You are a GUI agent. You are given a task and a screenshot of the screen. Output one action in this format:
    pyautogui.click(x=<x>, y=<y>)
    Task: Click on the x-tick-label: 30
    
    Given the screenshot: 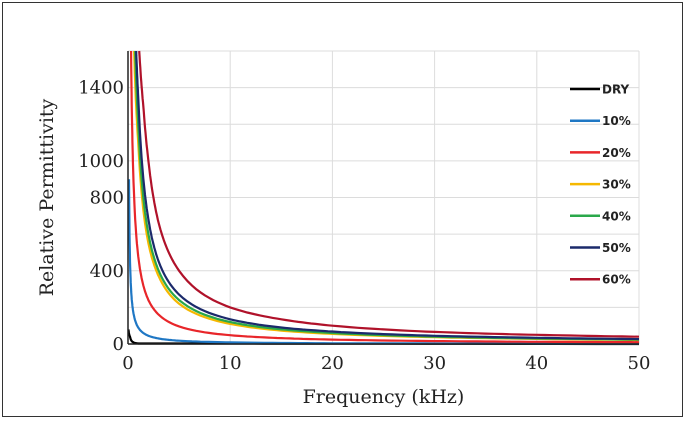 What is the action you would take?
    pyautogui.click(x=434, y=363)
    